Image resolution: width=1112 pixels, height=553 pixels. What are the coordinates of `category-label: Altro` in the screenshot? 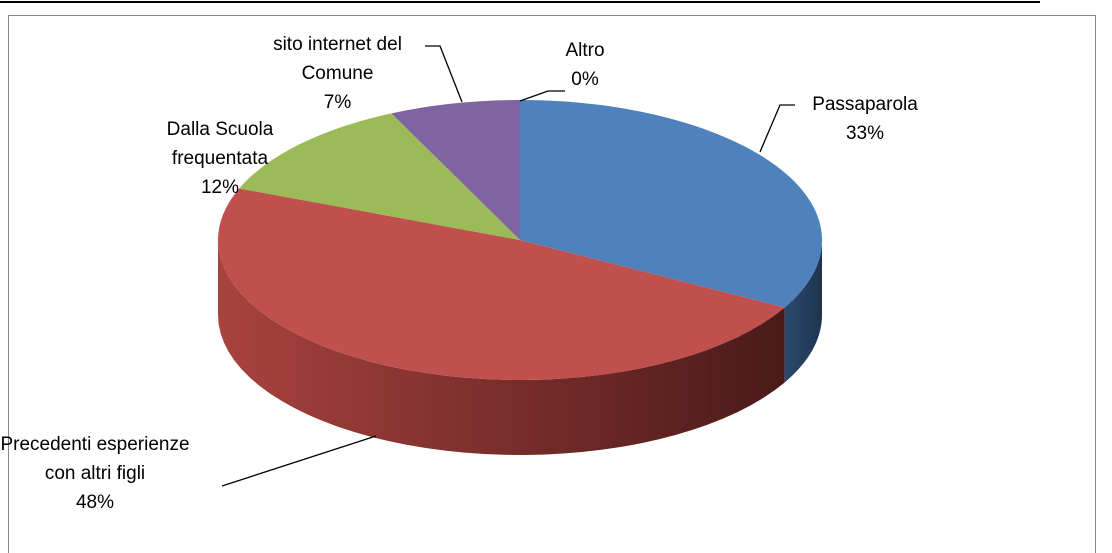 It's located at (585, 50).